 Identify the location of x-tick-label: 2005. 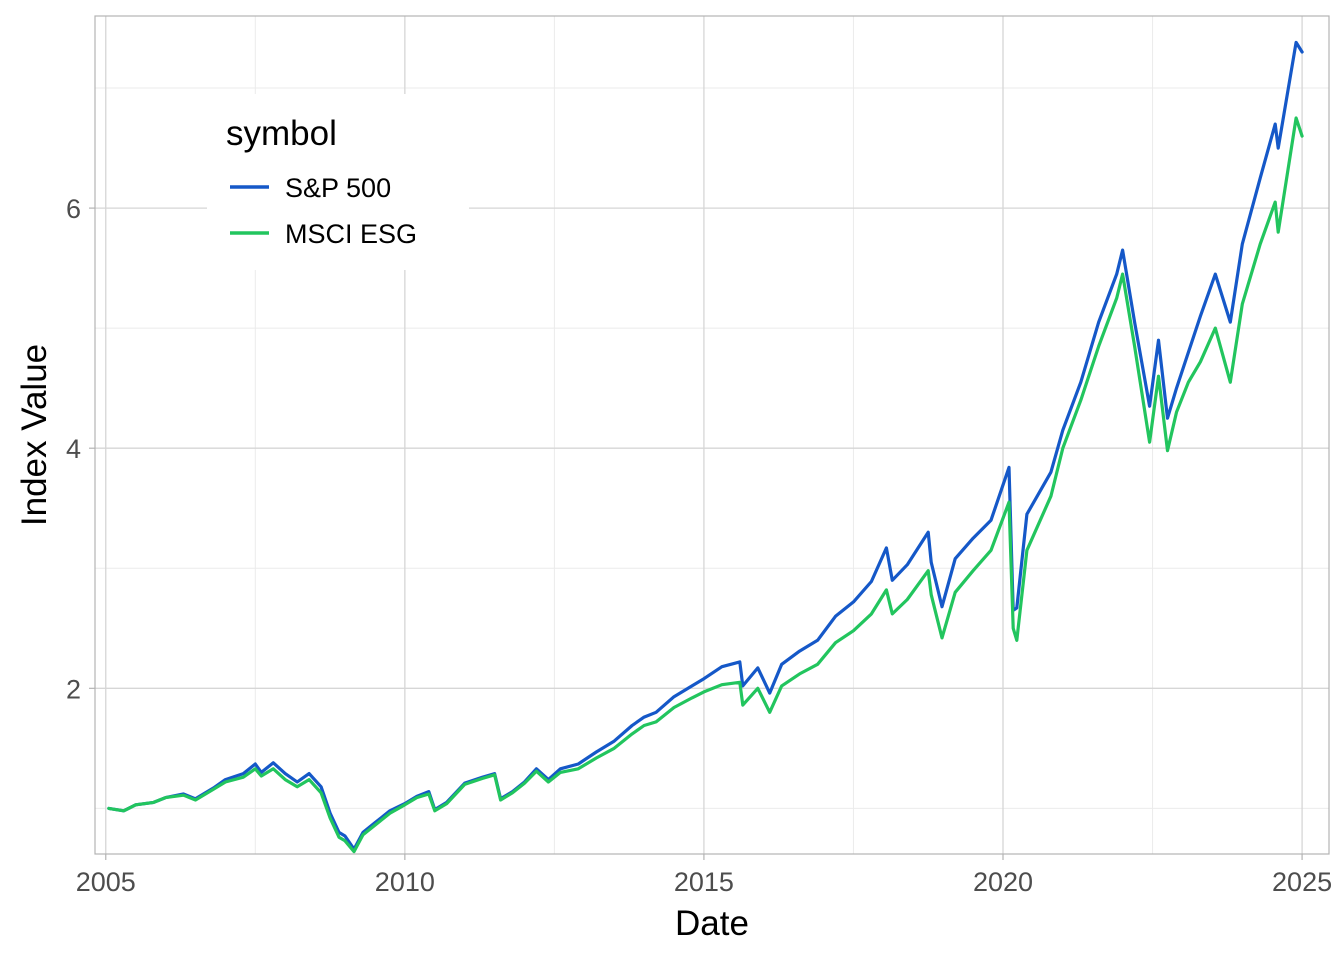
(106, 882).